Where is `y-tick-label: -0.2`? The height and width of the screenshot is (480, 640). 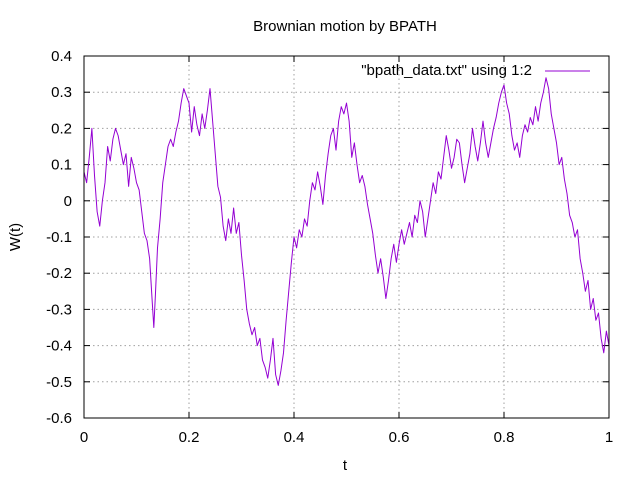 y-tick-label: -0.2 is located at coordinates (59, 273).